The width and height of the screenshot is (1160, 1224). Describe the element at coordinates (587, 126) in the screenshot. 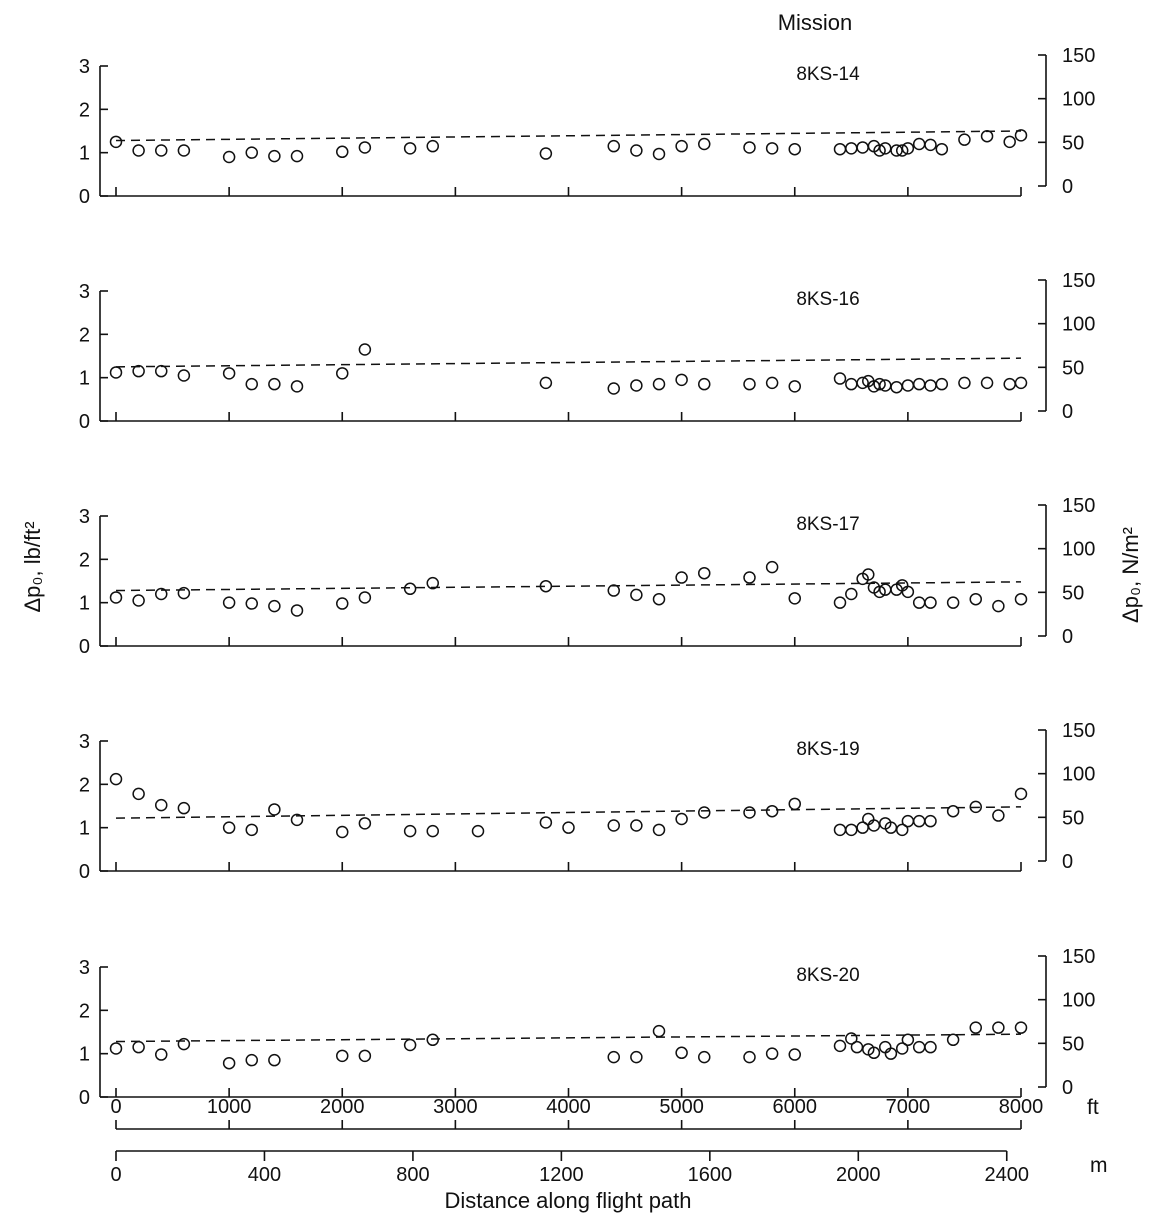

I see `panel-1: 0 1 2 3 0 50 100 150 8KS-14` at that location.